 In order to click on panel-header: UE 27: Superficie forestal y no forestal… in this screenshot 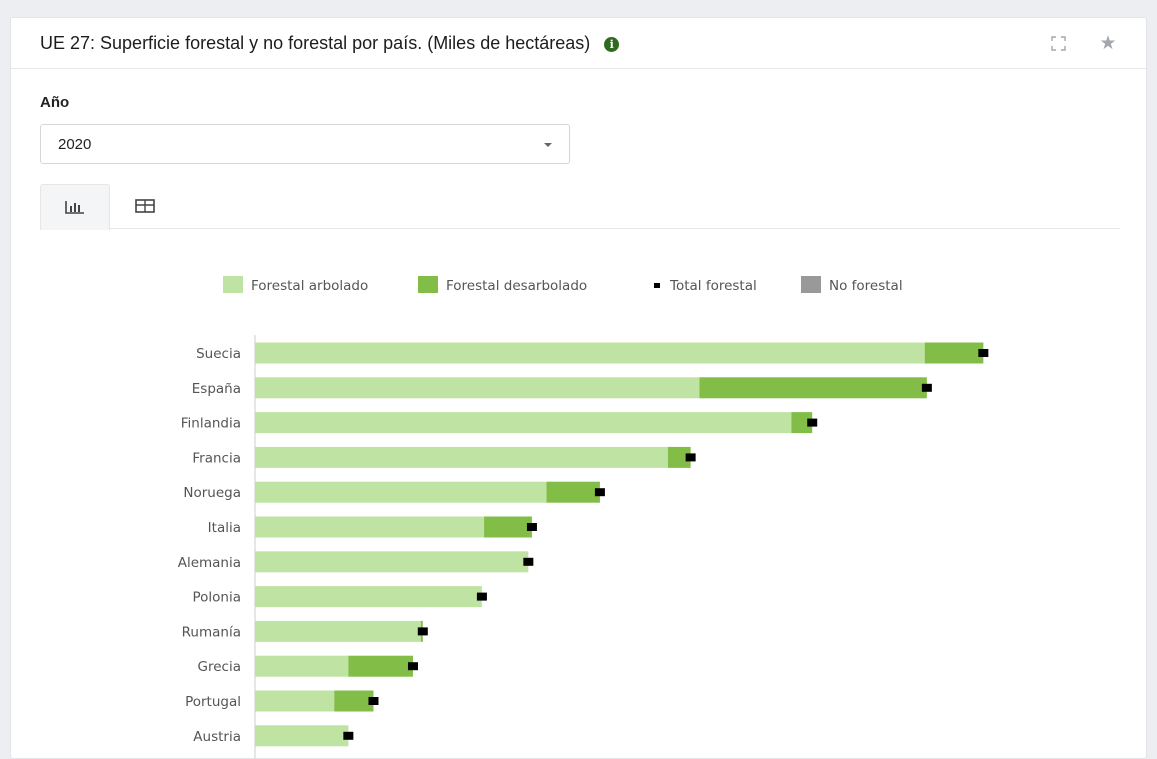, I will do `click(578, 43)`.